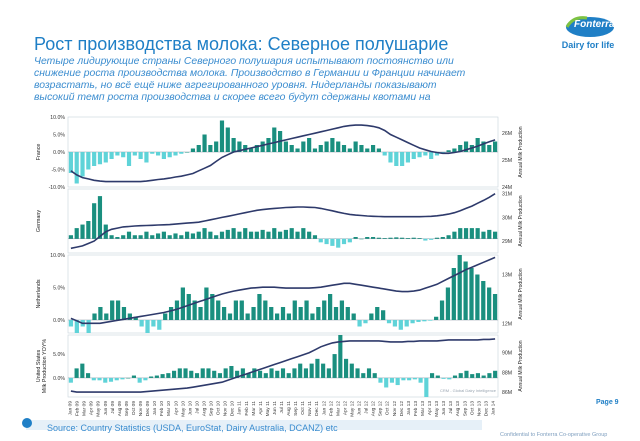 Image resolution: width=640 pixels, height=441 pixels. Describe the element at coordinates (113, 407) in the screenshot. I see `x-tick-label: Jul 09` at that location.